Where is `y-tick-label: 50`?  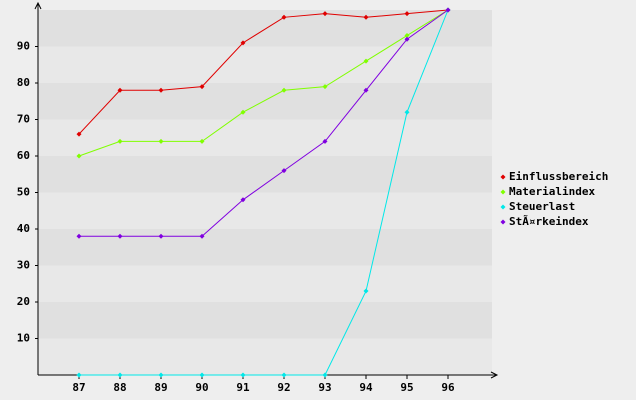 y-tick-label: 50 is located at coordinates (23, 192).